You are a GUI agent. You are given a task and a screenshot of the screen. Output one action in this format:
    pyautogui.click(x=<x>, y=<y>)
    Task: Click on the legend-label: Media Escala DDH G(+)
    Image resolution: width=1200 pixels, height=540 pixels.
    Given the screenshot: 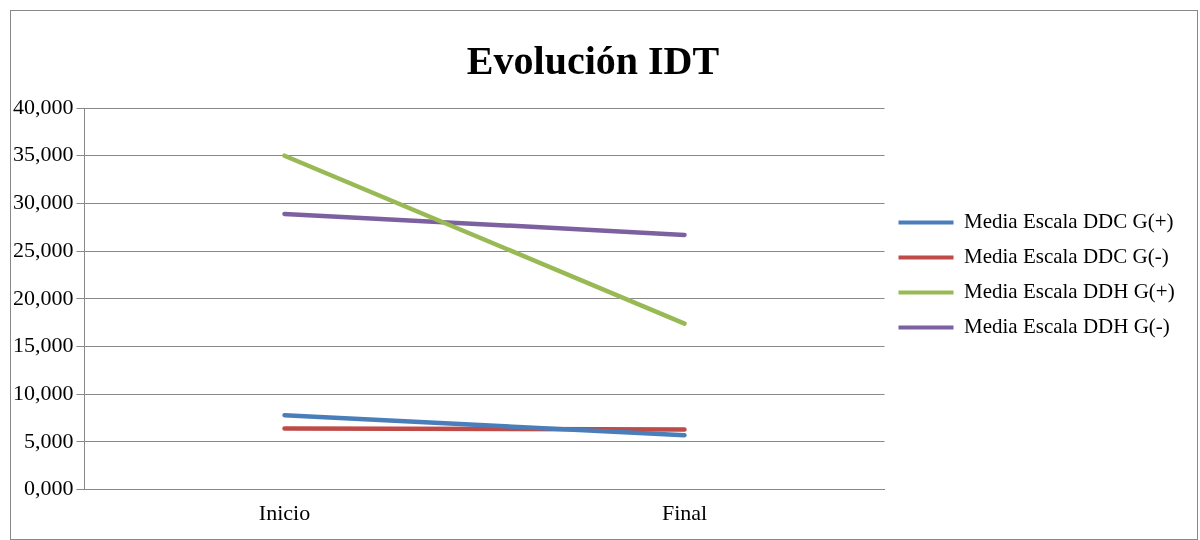 What is the action you would take?
    pyautogui.click(x=1069, y=291)
    